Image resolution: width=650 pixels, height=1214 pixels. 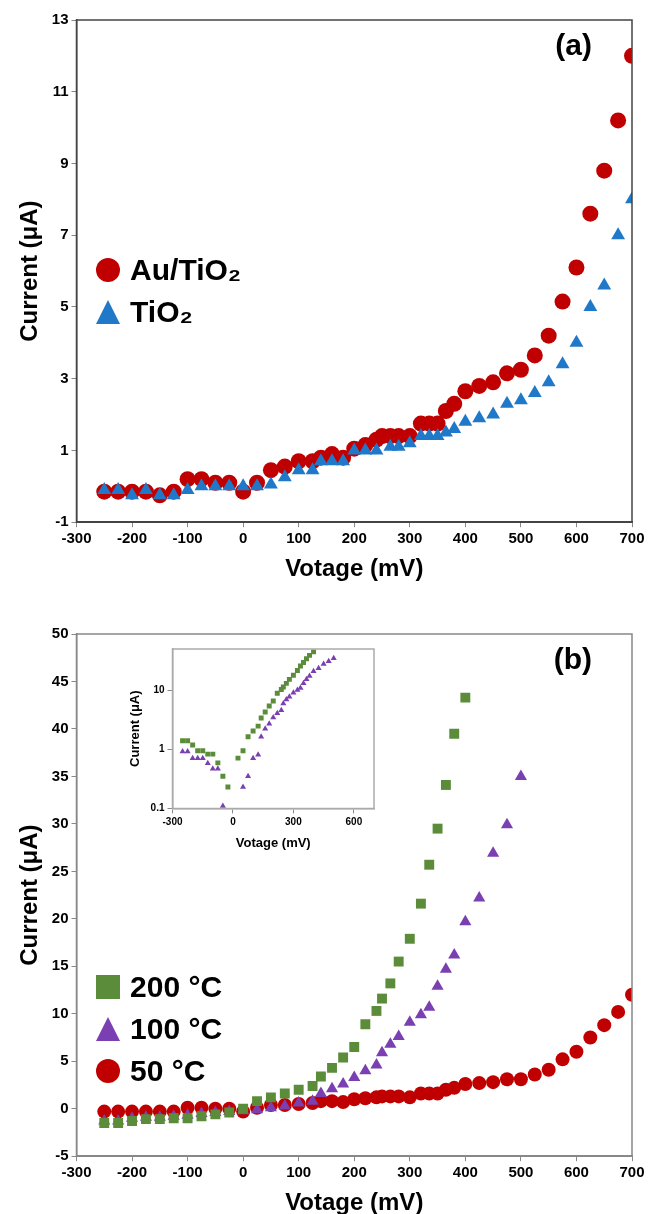 I want to click on y-tick-label: 0, so click(x=64, y=1107).